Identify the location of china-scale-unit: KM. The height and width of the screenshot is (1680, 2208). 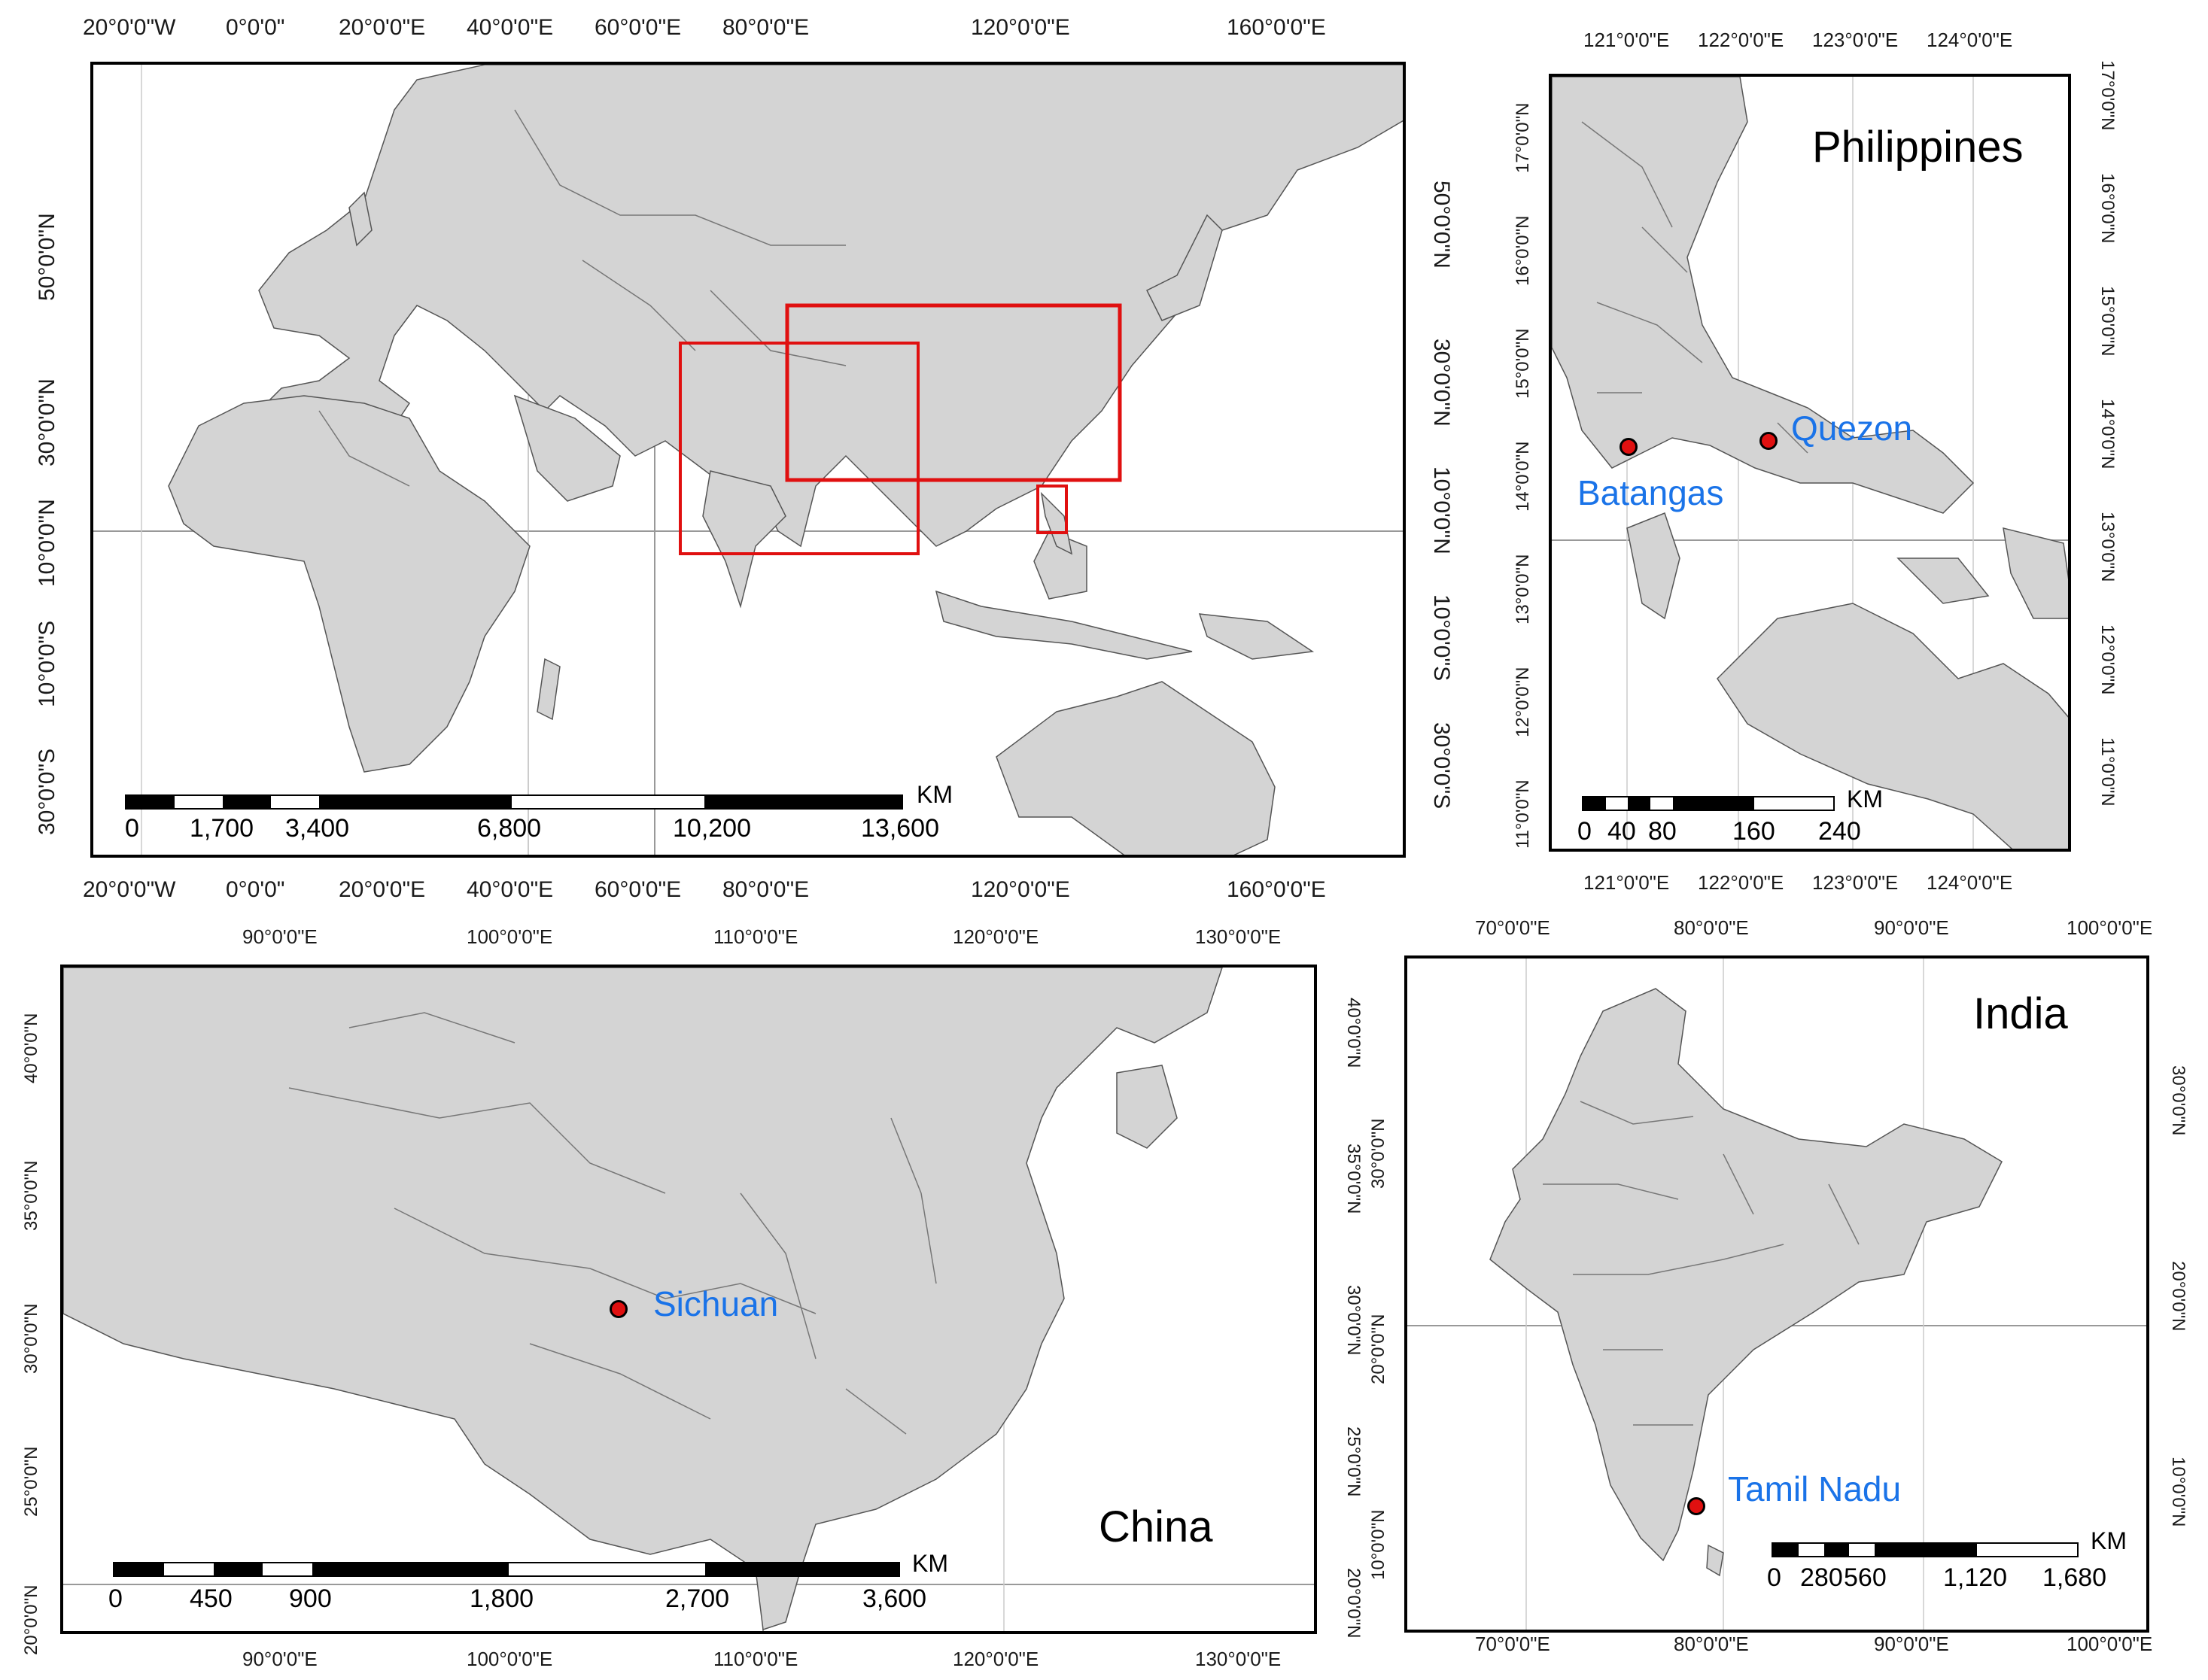
(930, 1564).